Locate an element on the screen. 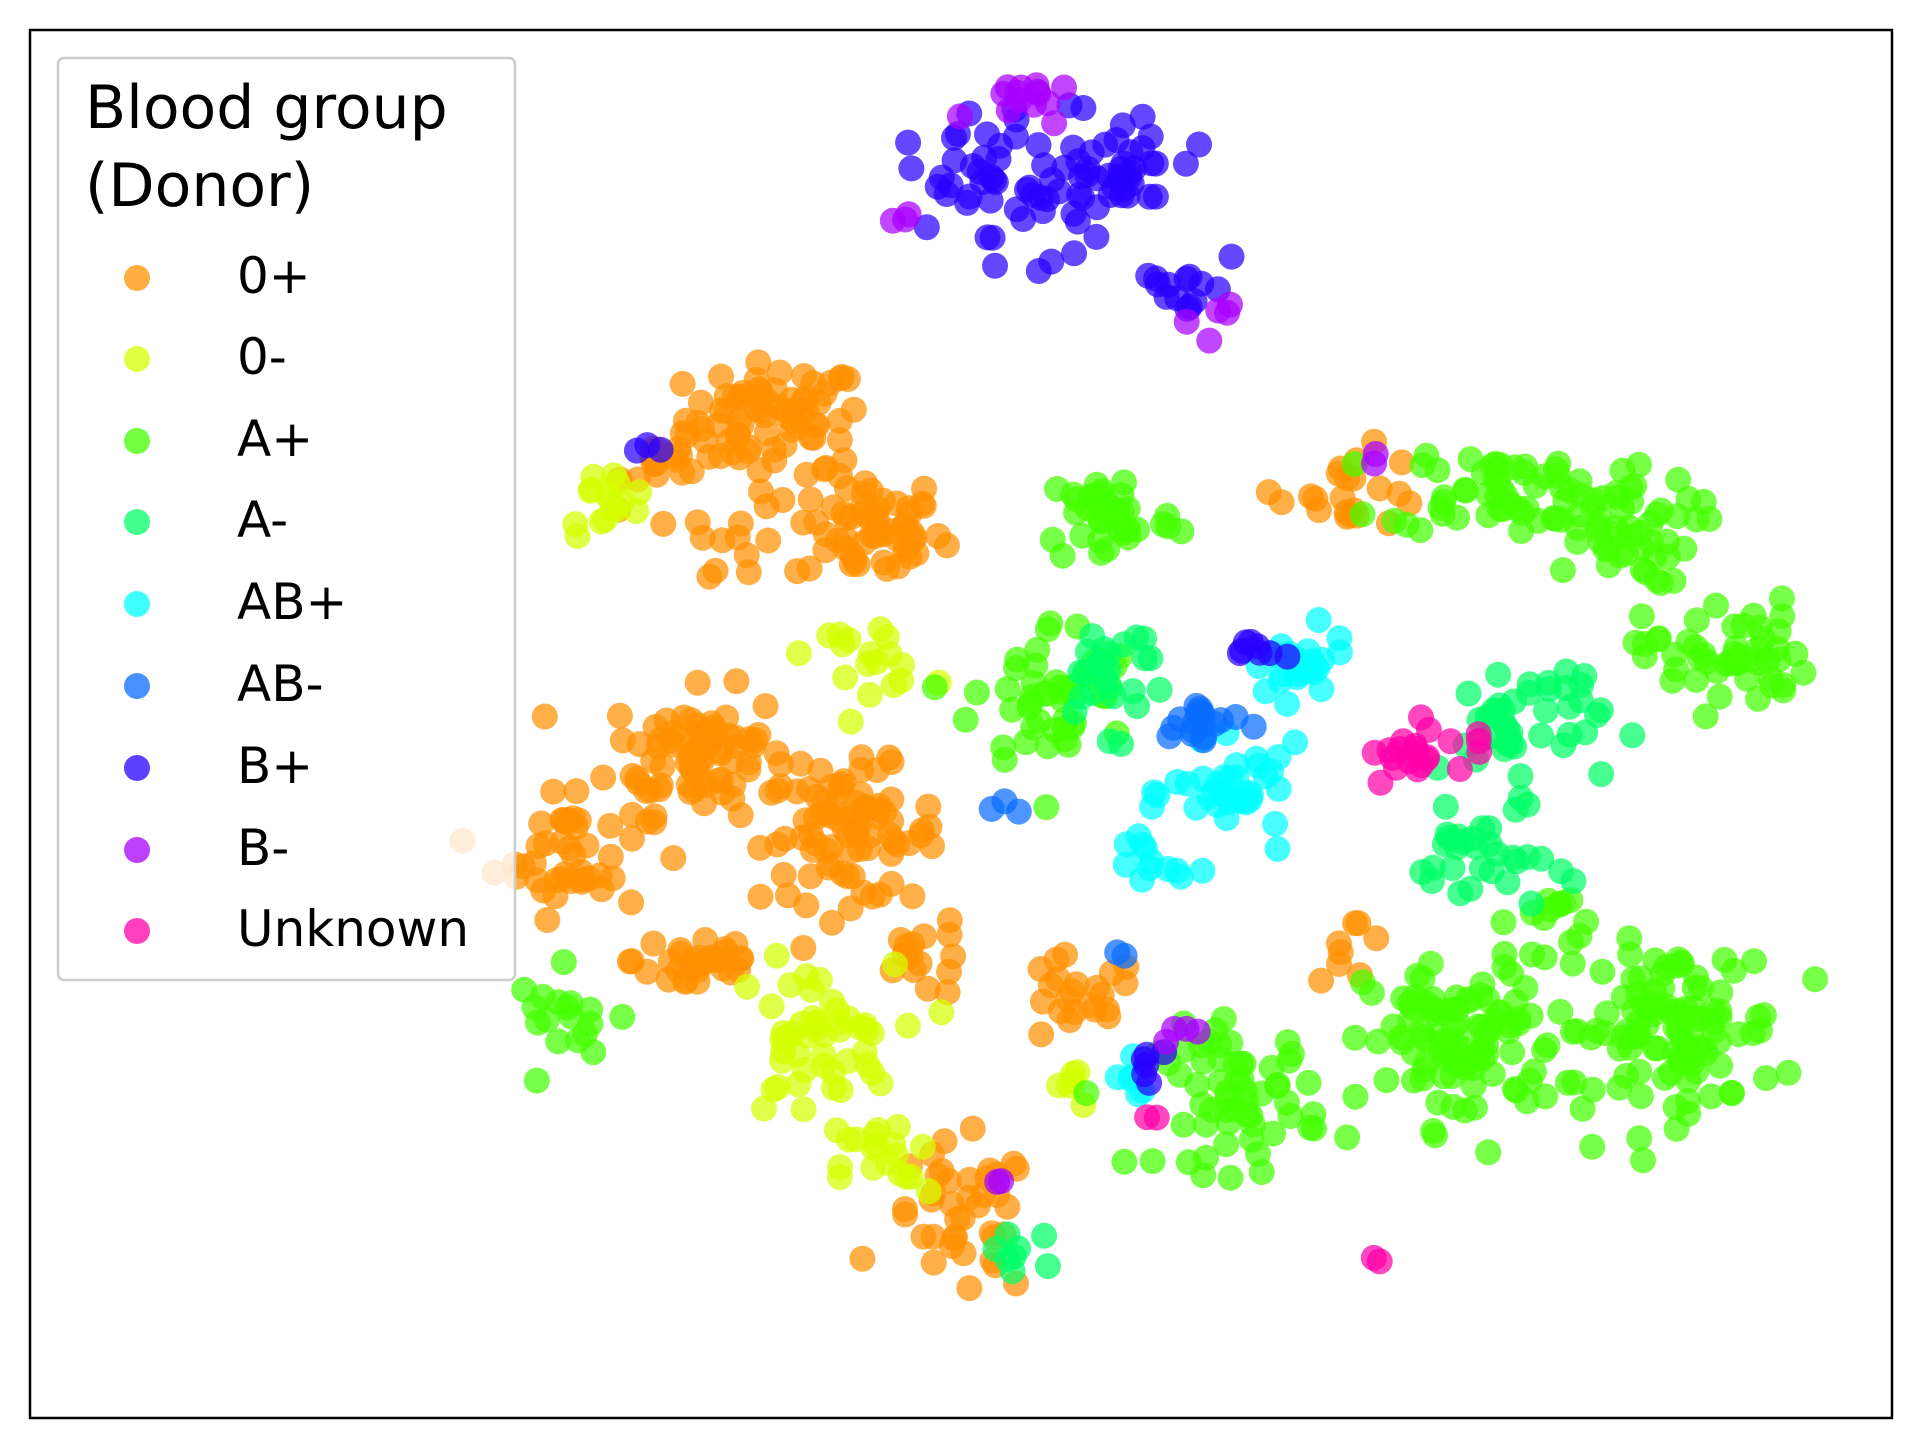  series-AB- is located at coordinates (1122, 830).